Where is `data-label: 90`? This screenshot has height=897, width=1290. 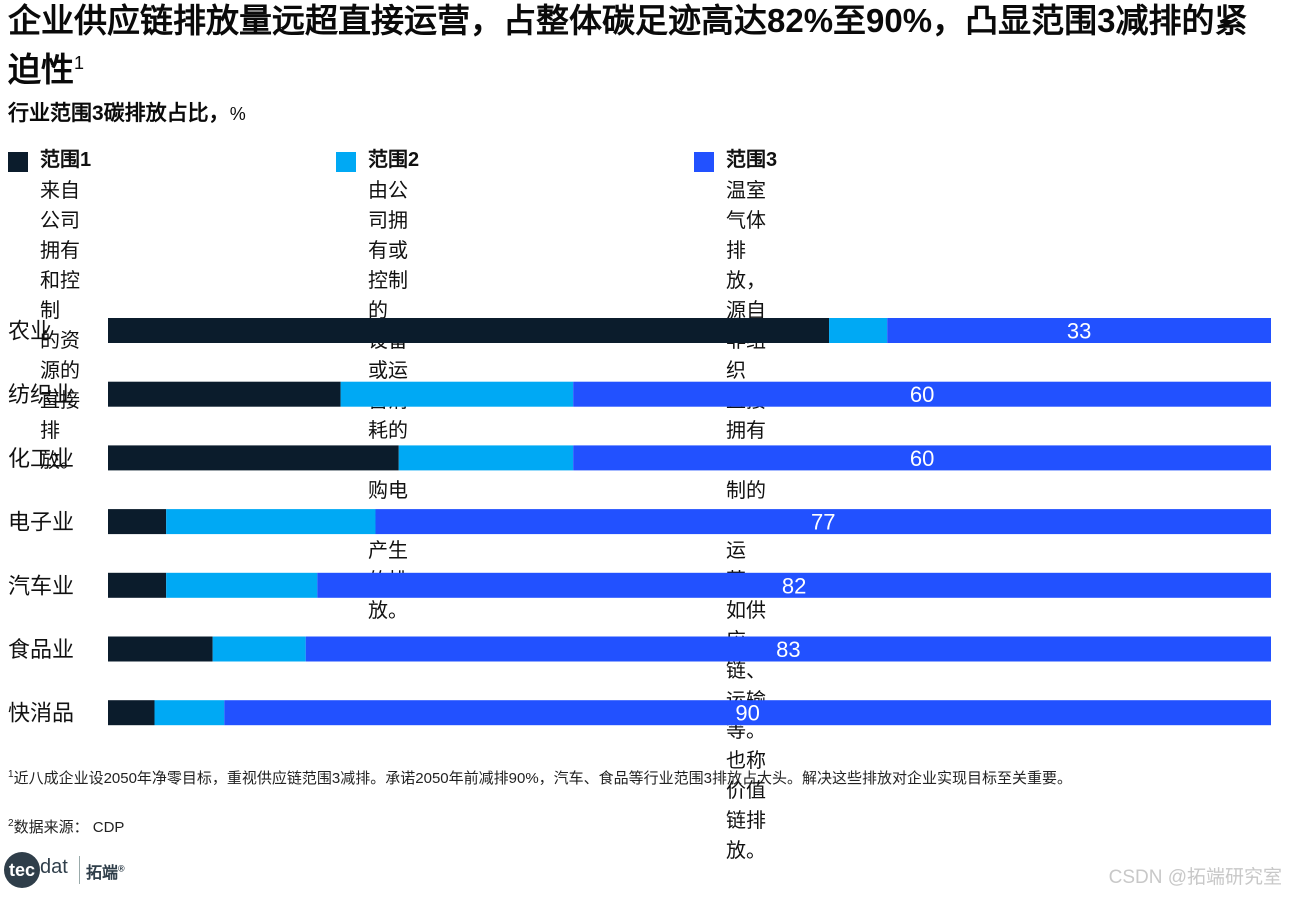
data-label: 90 is located at coordinates (747, 713).